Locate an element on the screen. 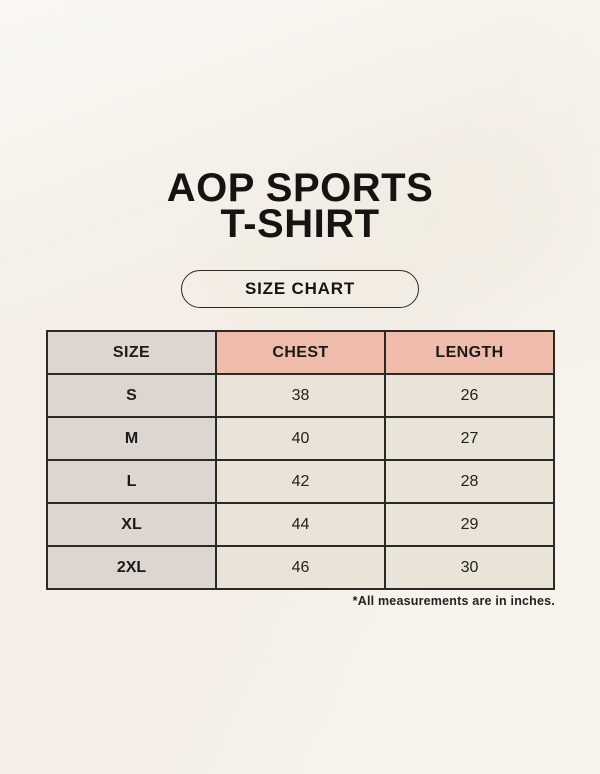 The image size is (600, 774). measurement-cell: 40 is located at coordinates (300, 438).